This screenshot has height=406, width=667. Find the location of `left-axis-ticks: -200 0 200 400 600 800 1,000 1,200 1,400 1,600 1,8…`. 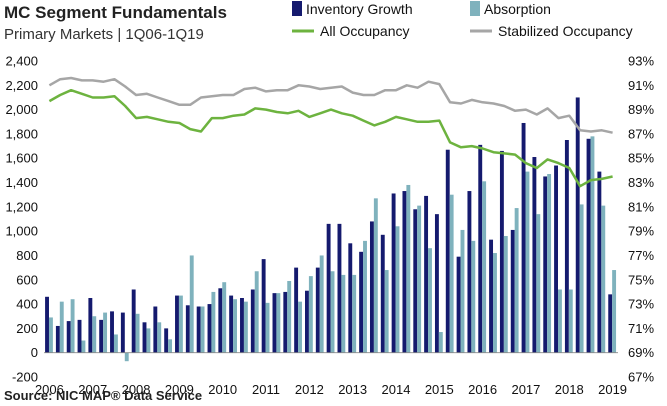

left-axis-ticks: -200 0 200 400 600 800 1,000 1,200 1,400 1,600 1,8… is located at coordinates (21, 219).